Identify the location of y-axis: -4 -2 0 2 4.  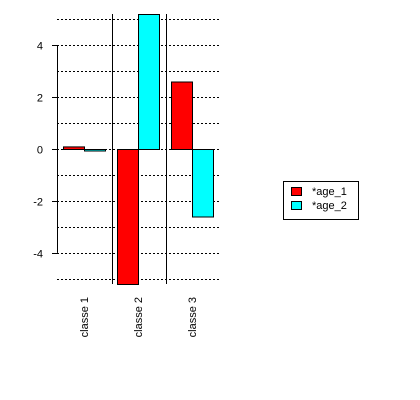
(45, 151).